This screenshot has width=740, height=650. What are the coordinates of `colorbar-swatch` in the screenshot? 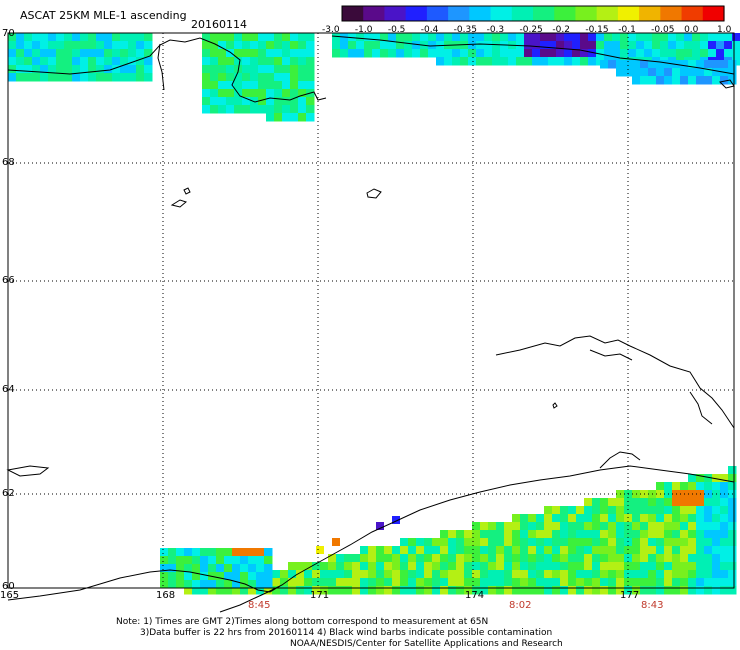 It's located at (374, 13).